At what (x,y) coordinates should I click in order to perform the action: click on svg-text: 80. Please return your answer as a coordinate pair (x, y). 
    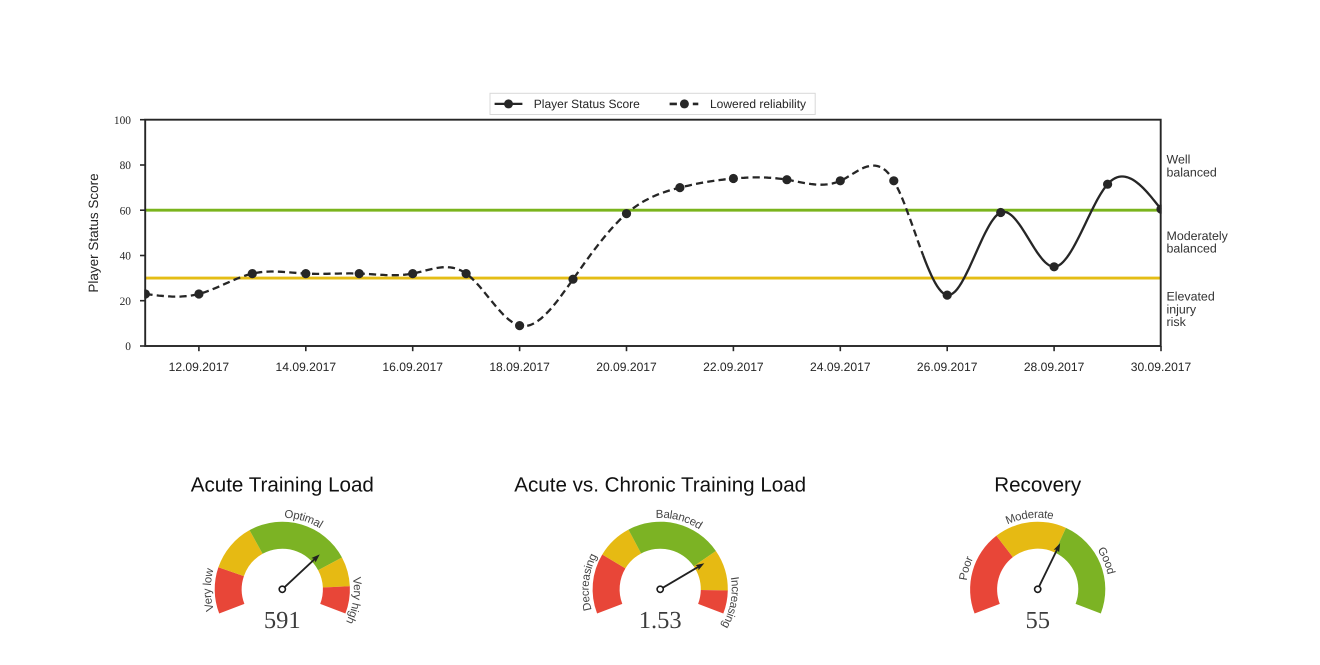
    Looking at the image, I should click on (126, 166).